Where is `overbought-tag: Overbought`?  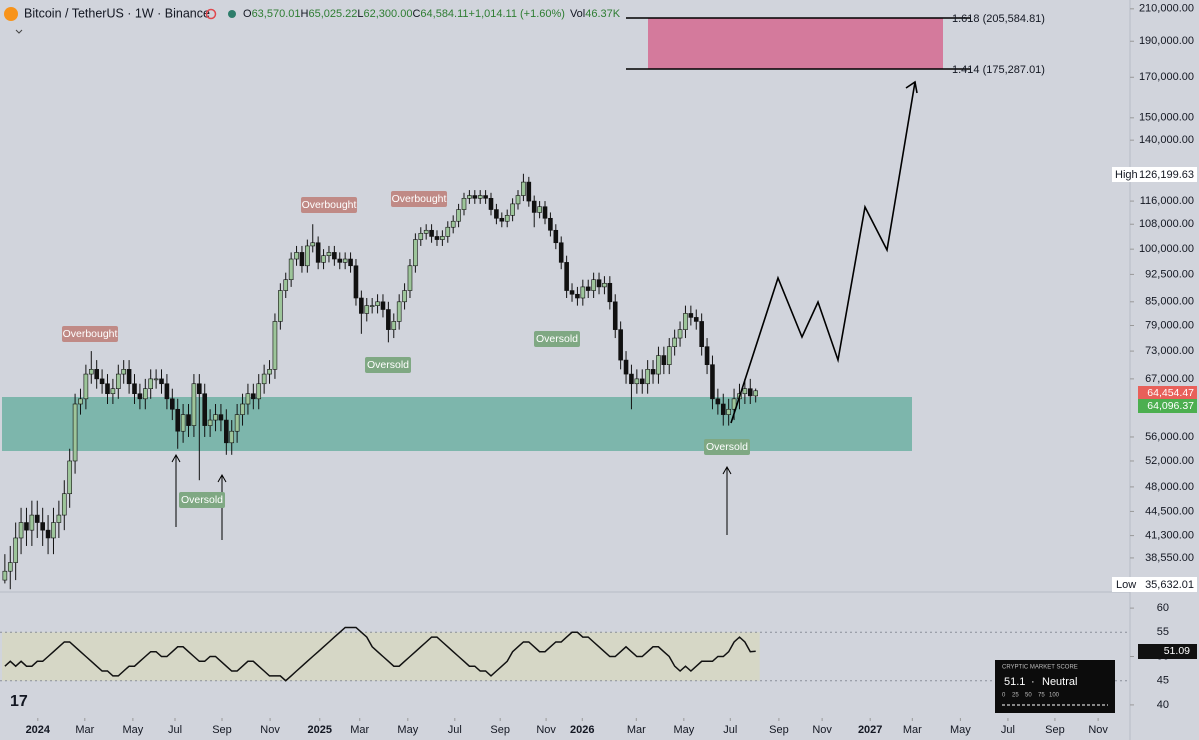
overbought-tag: Overbought is located at coordinates (90, 334).